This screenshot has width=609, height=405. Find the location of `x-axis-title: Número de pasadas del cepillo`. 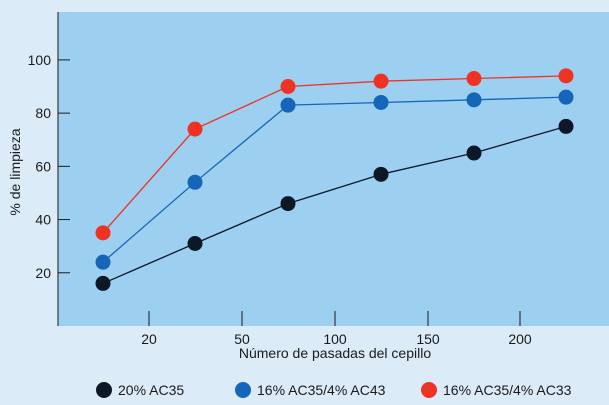

x-axis-title: Número de pasadas del cepillo is located at coordinates (335, 353).